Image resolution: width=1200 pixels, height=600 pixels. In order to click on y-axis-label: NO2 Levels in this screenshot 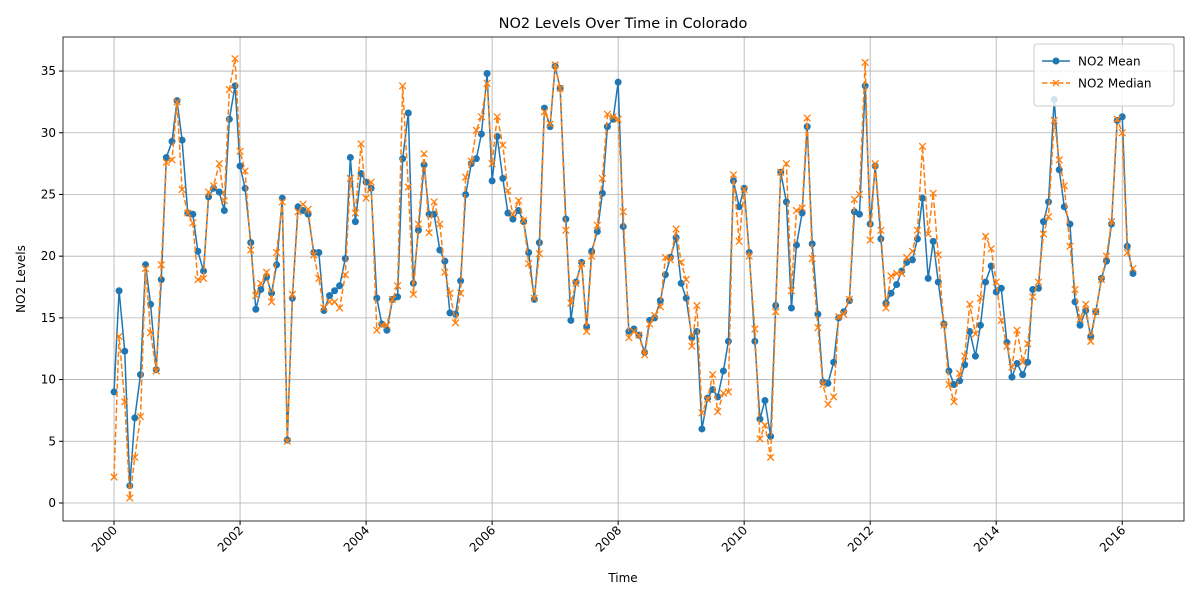, I will do `click(21, 279)`.